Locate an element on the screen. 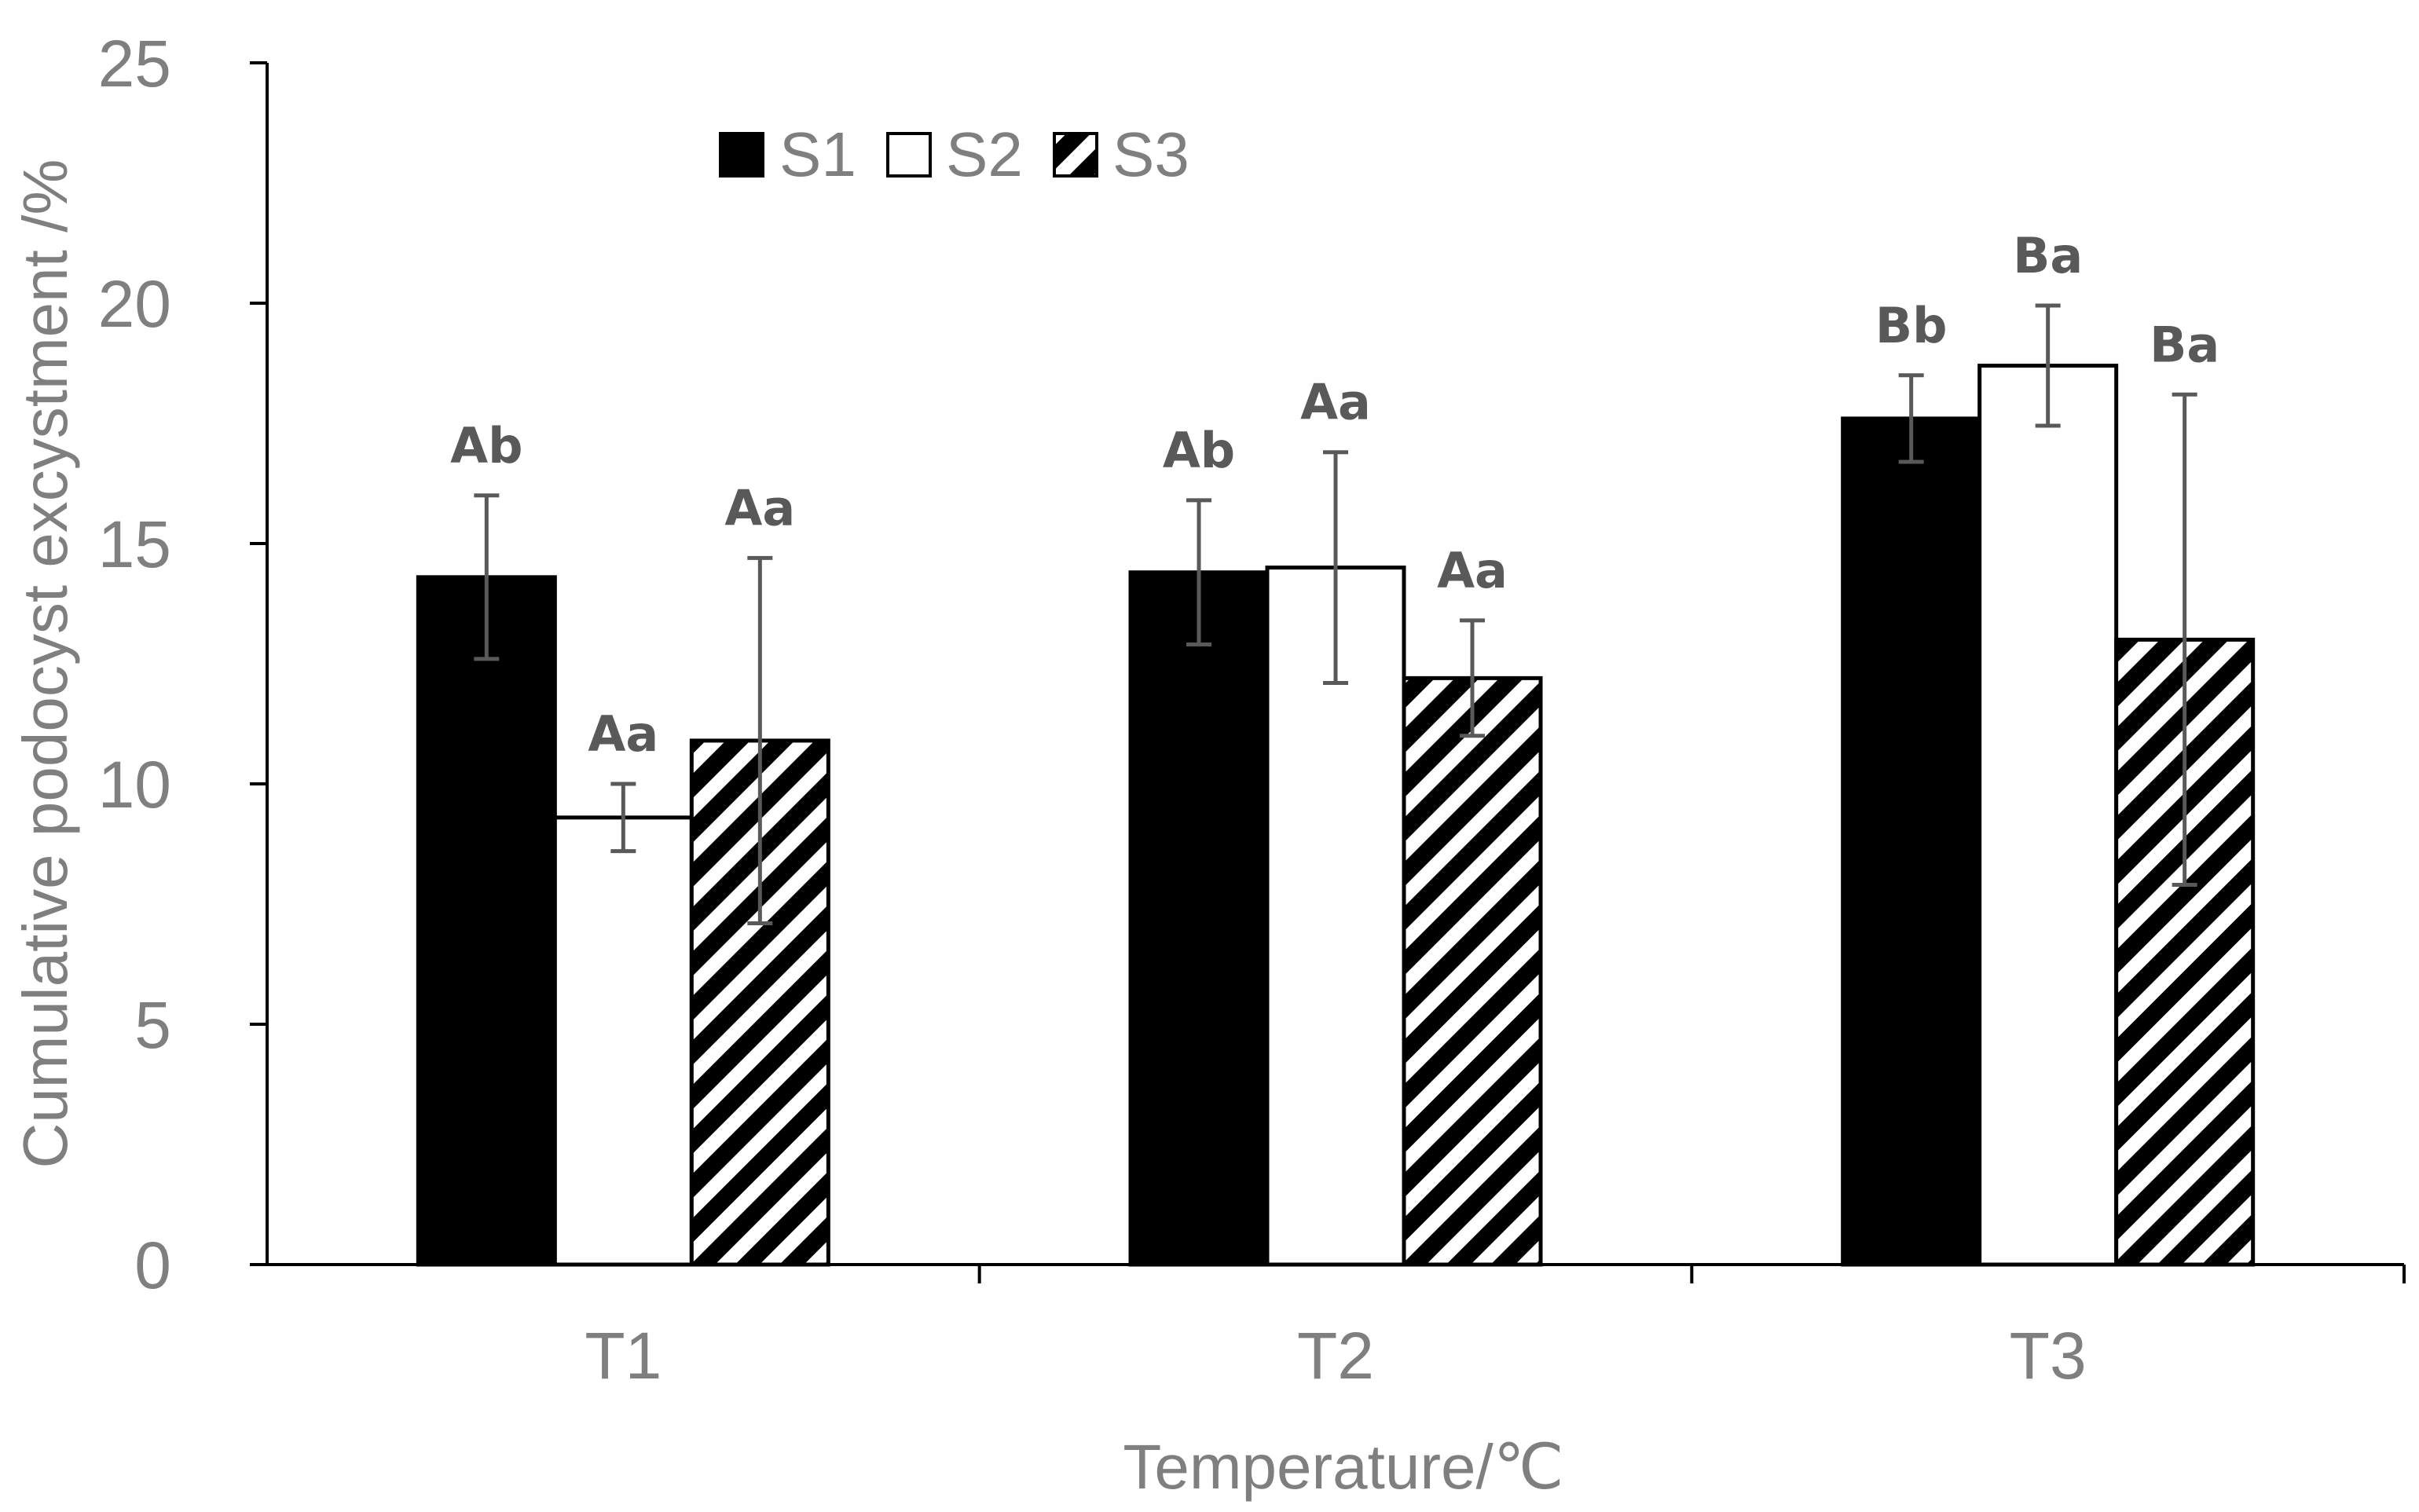 Image resolution: width=2419 pixels, height=1512 pixels. legend-label-s2: S2 is located at coordinates (984, 154).